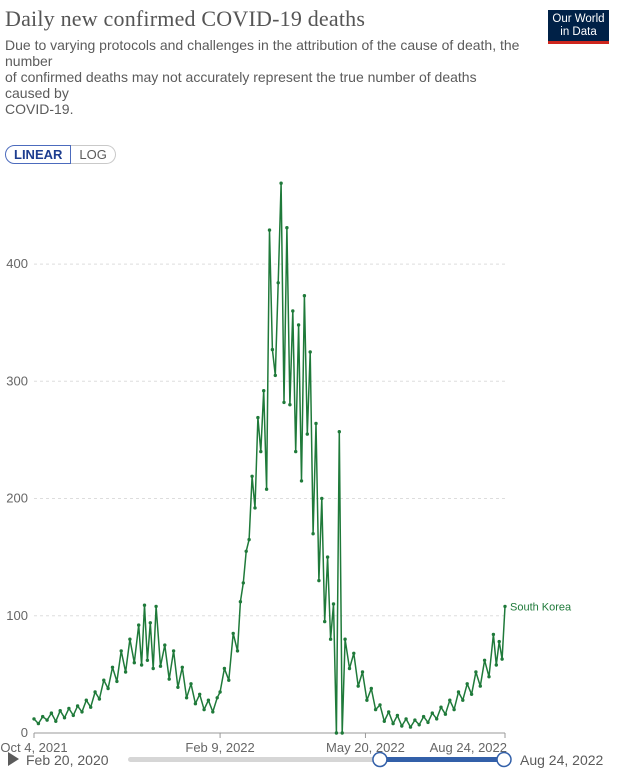 The height and width of the screenshot is (771, 617). What do you see at coordinates (441, 759) in the screenshot?
I see `timeline-selection` at bounding box center [441, 759].